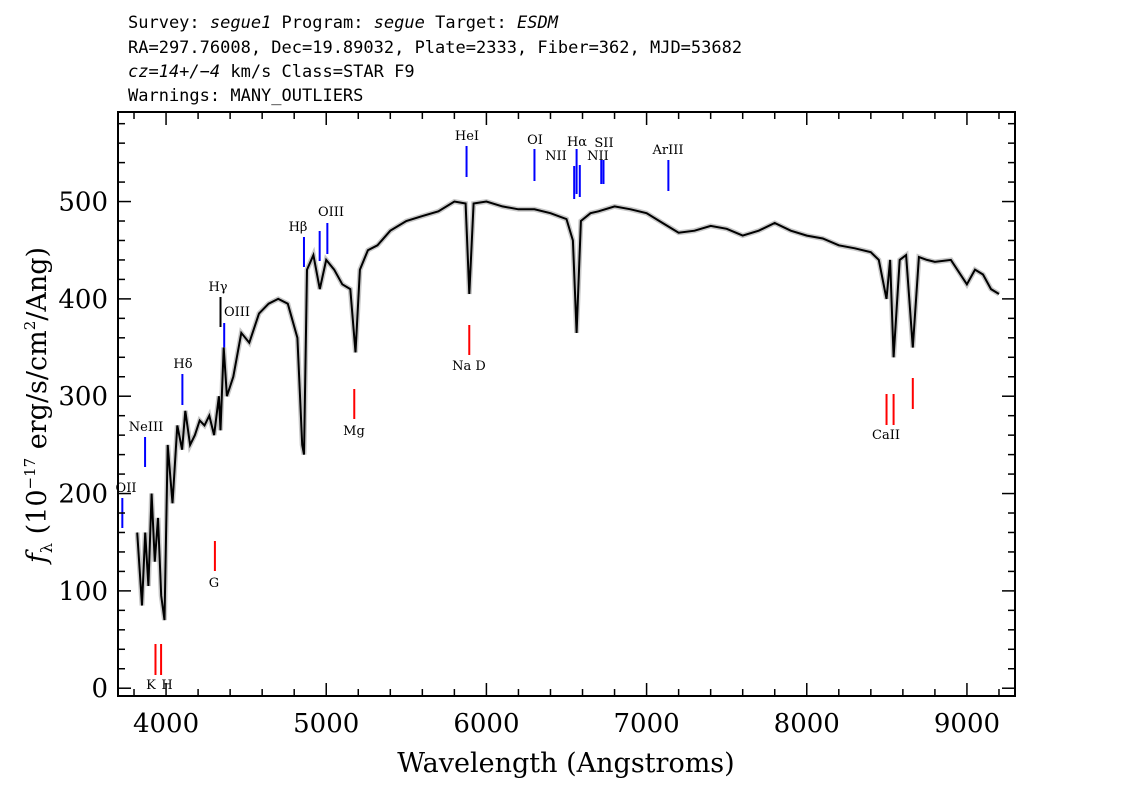 This screenshot has width=1134, height=810. What do you see at coordinates (146, 427) in the screenshot?
I see `ion-label-14: NeIII` at bounding box center [146, 427].